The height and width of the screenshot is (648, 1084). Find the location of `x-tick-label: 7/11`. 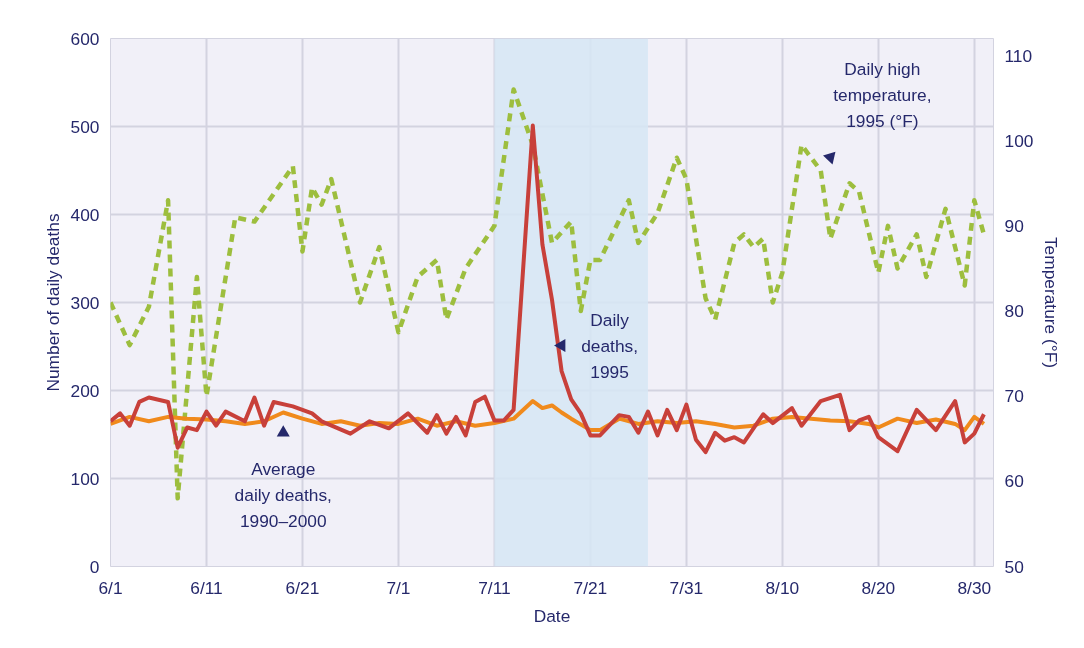

x-tick-label: 7/11 is located at coordinates (494, 587).